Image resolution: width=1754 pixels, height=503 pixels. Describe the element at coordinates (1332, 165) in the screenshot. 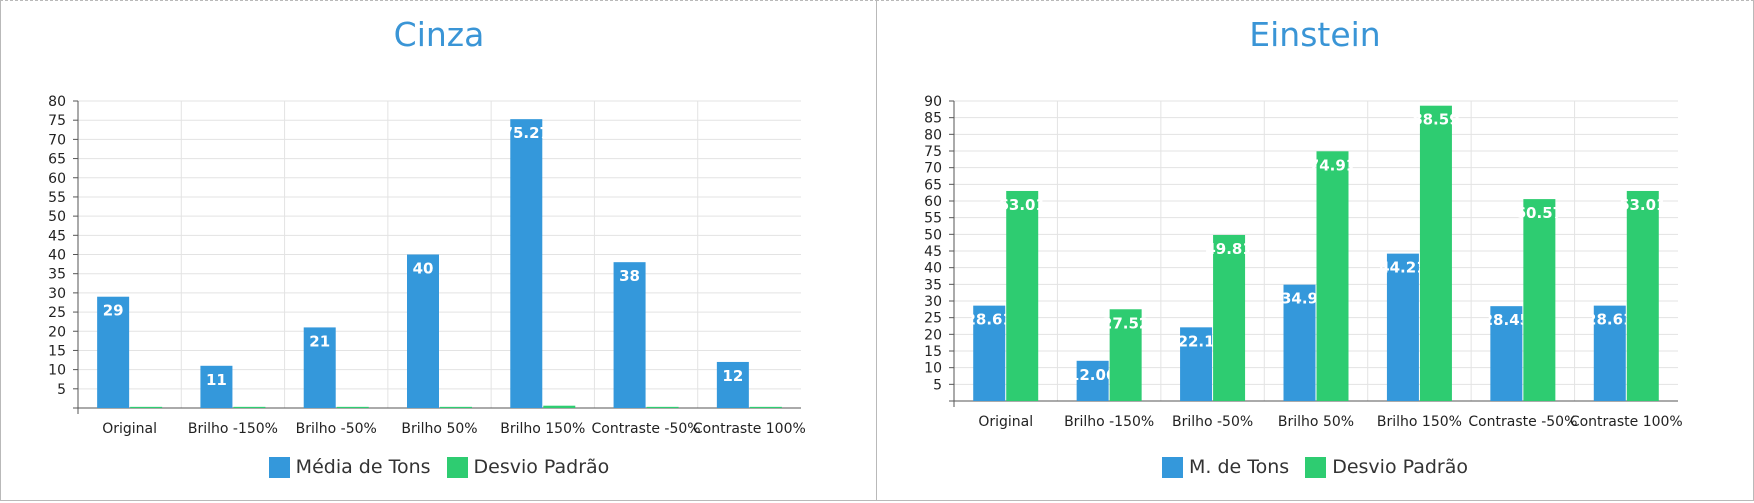

I see `data-label: 74.91` at that location.